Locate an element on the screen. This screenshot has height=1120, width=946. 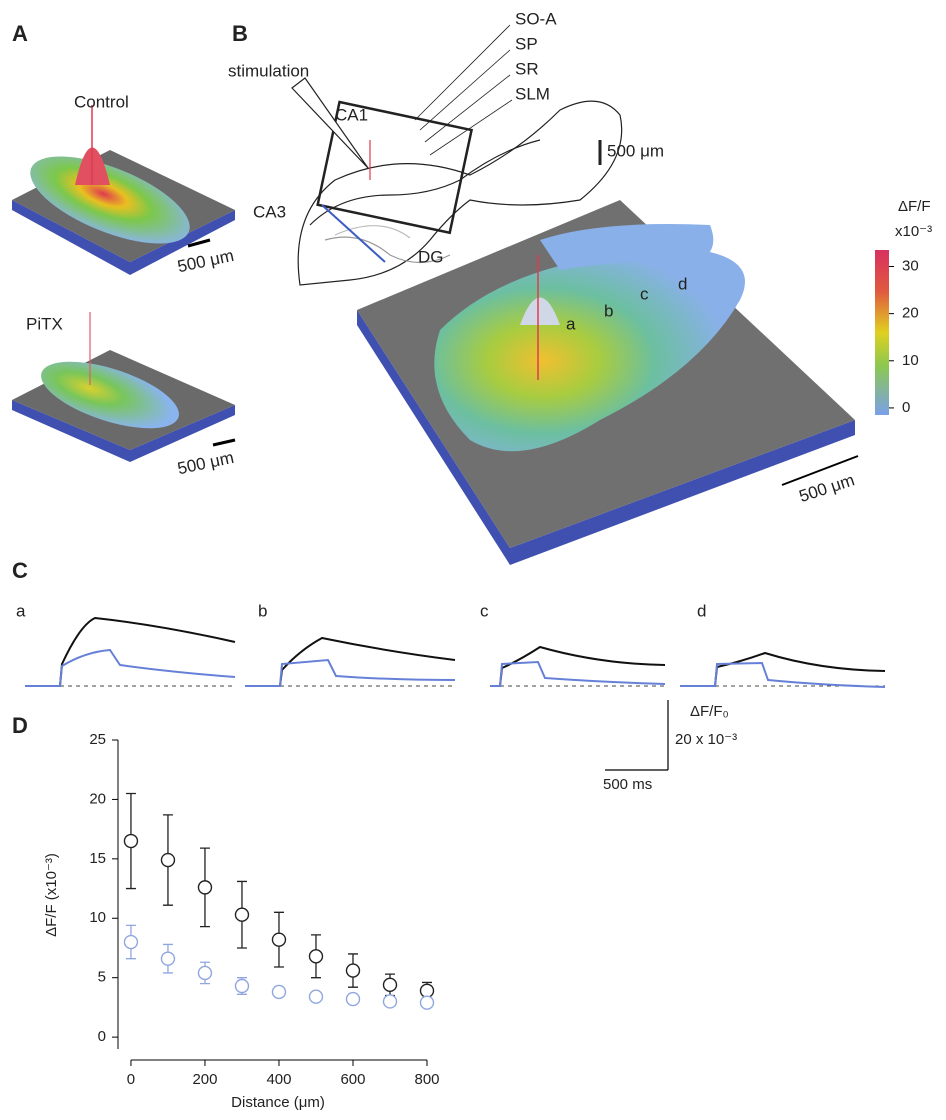
x-axis-label: Distance (μm) is located at coordinates (278, 1102).